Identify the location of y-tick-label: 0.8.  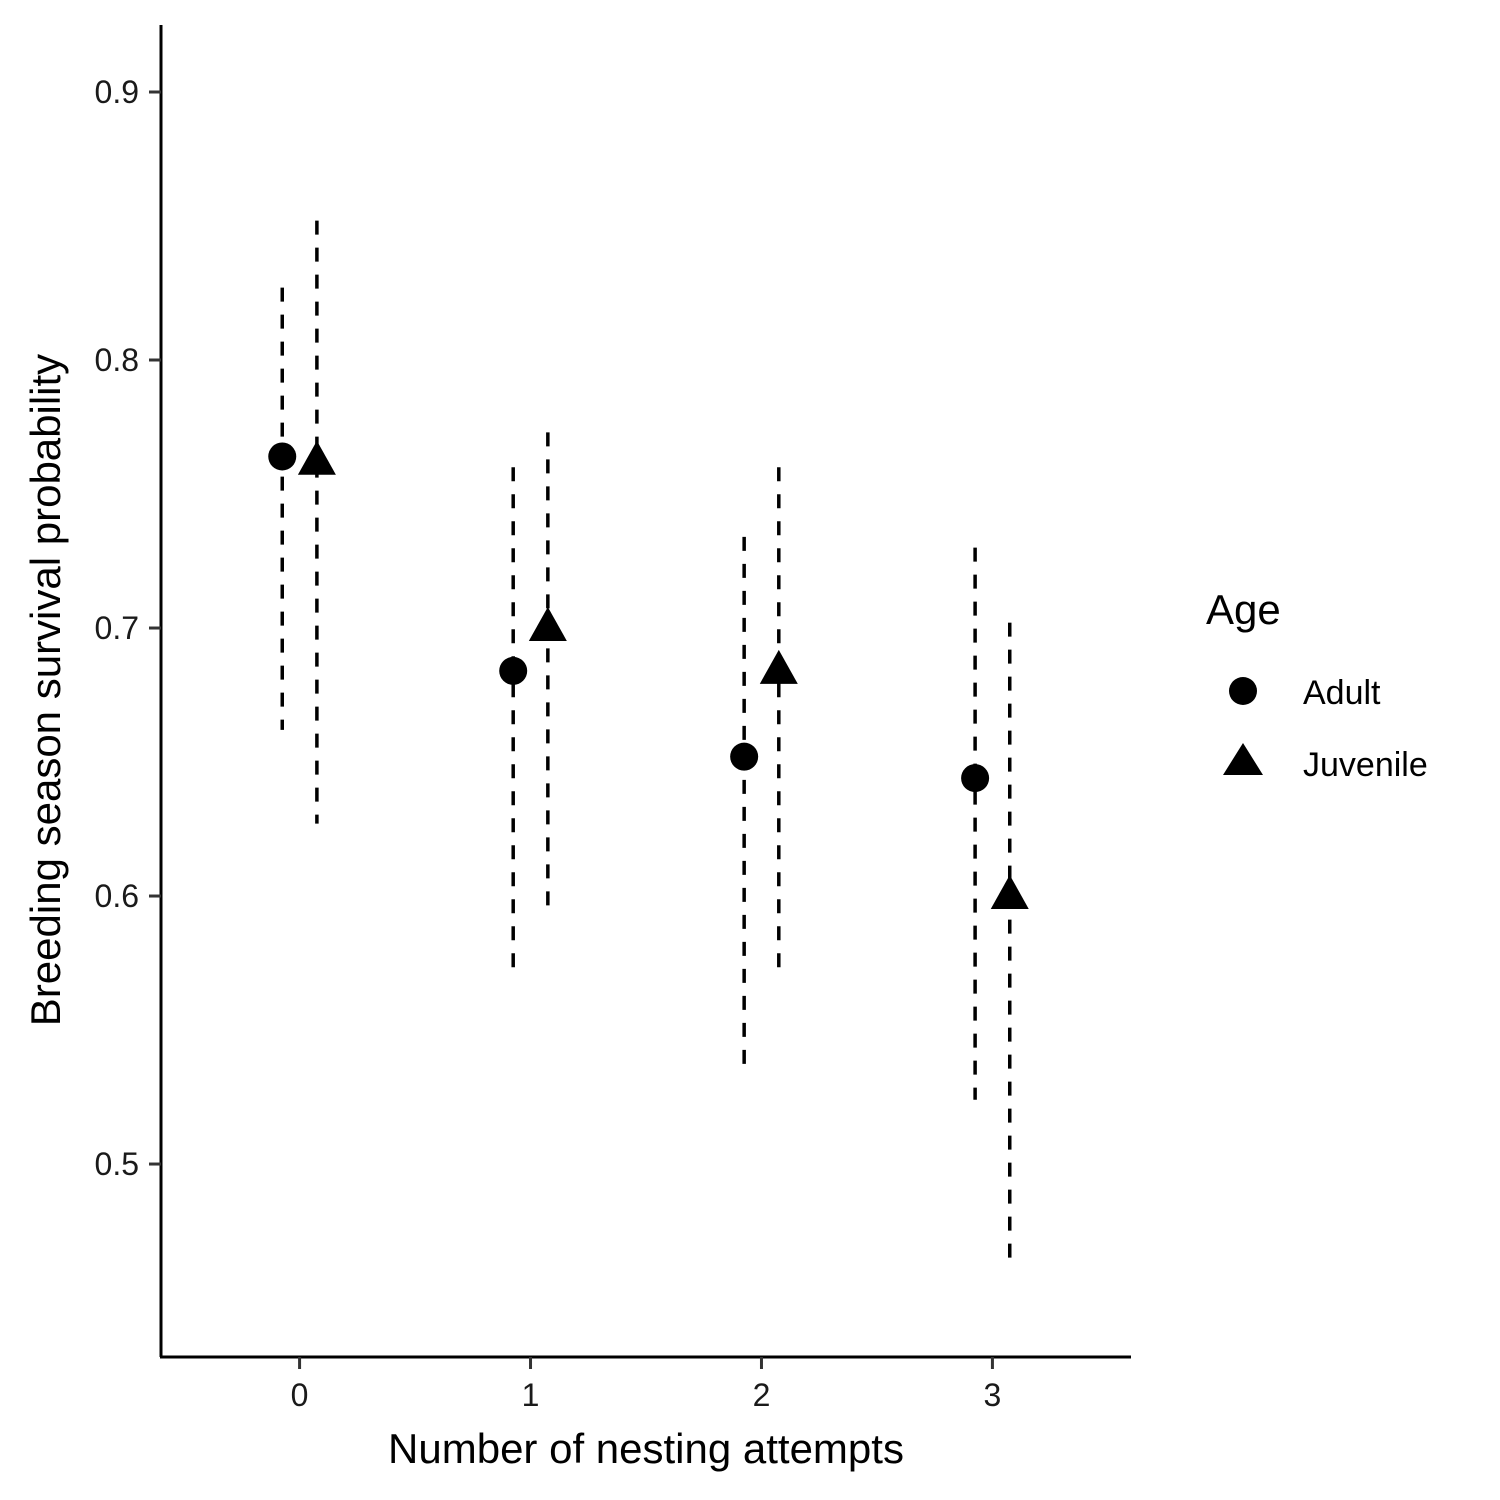
(117, 360).